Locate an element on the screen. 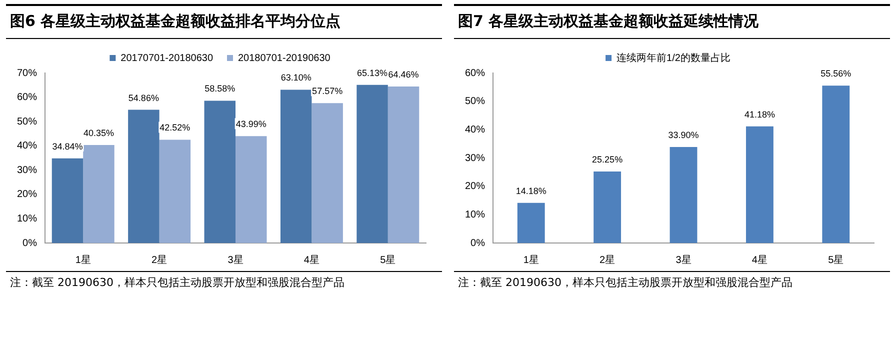 This screenshot has height=337, width=895. data-label: 63.10% is located at coordinates (296, 77).